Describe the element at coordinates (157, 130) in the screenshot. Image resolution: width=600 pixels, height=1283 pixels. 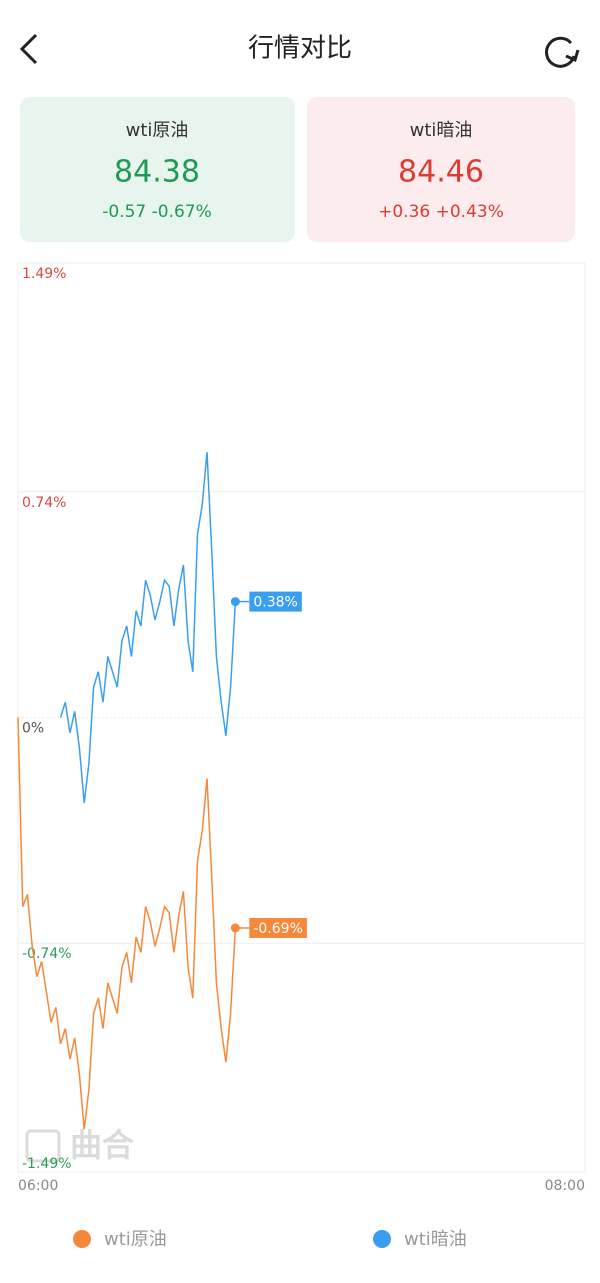
I see `card-name: wti原油` at that location.